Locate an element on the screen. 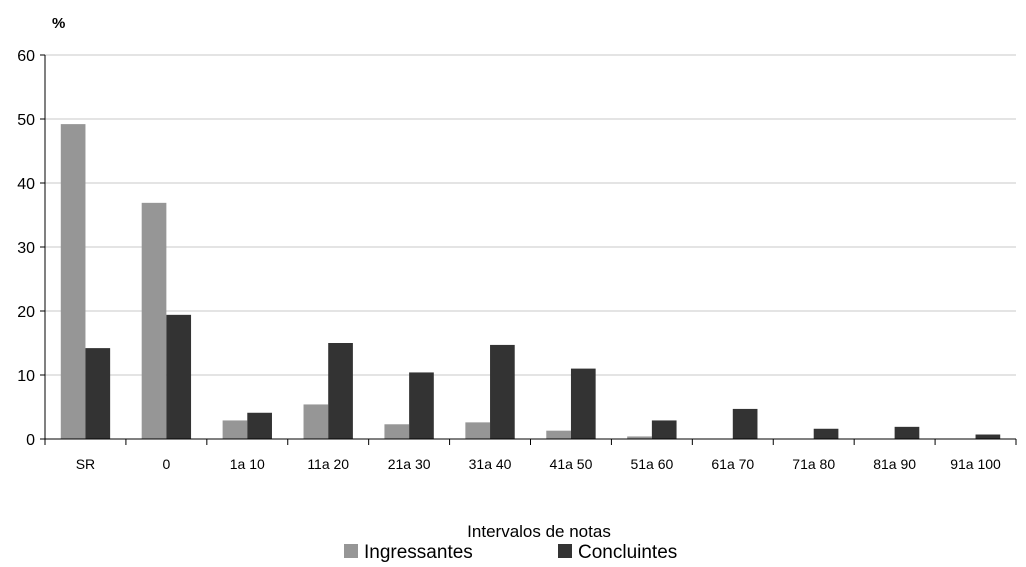 Image resolution: width=1026 pixels, height=567 pixels. y-tick-label: 10 is located at coordinates (26, 376).